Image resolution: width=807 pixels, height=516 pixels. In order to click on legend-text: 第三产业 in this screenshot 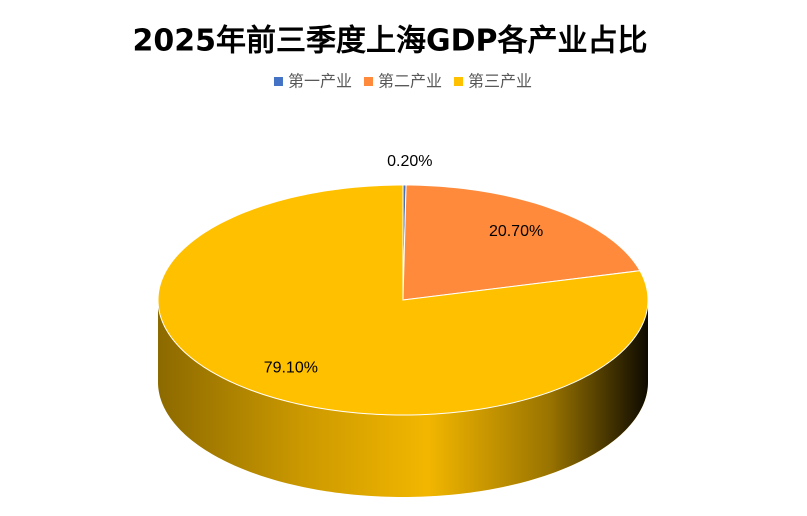, I will do `click(500, 81)`.